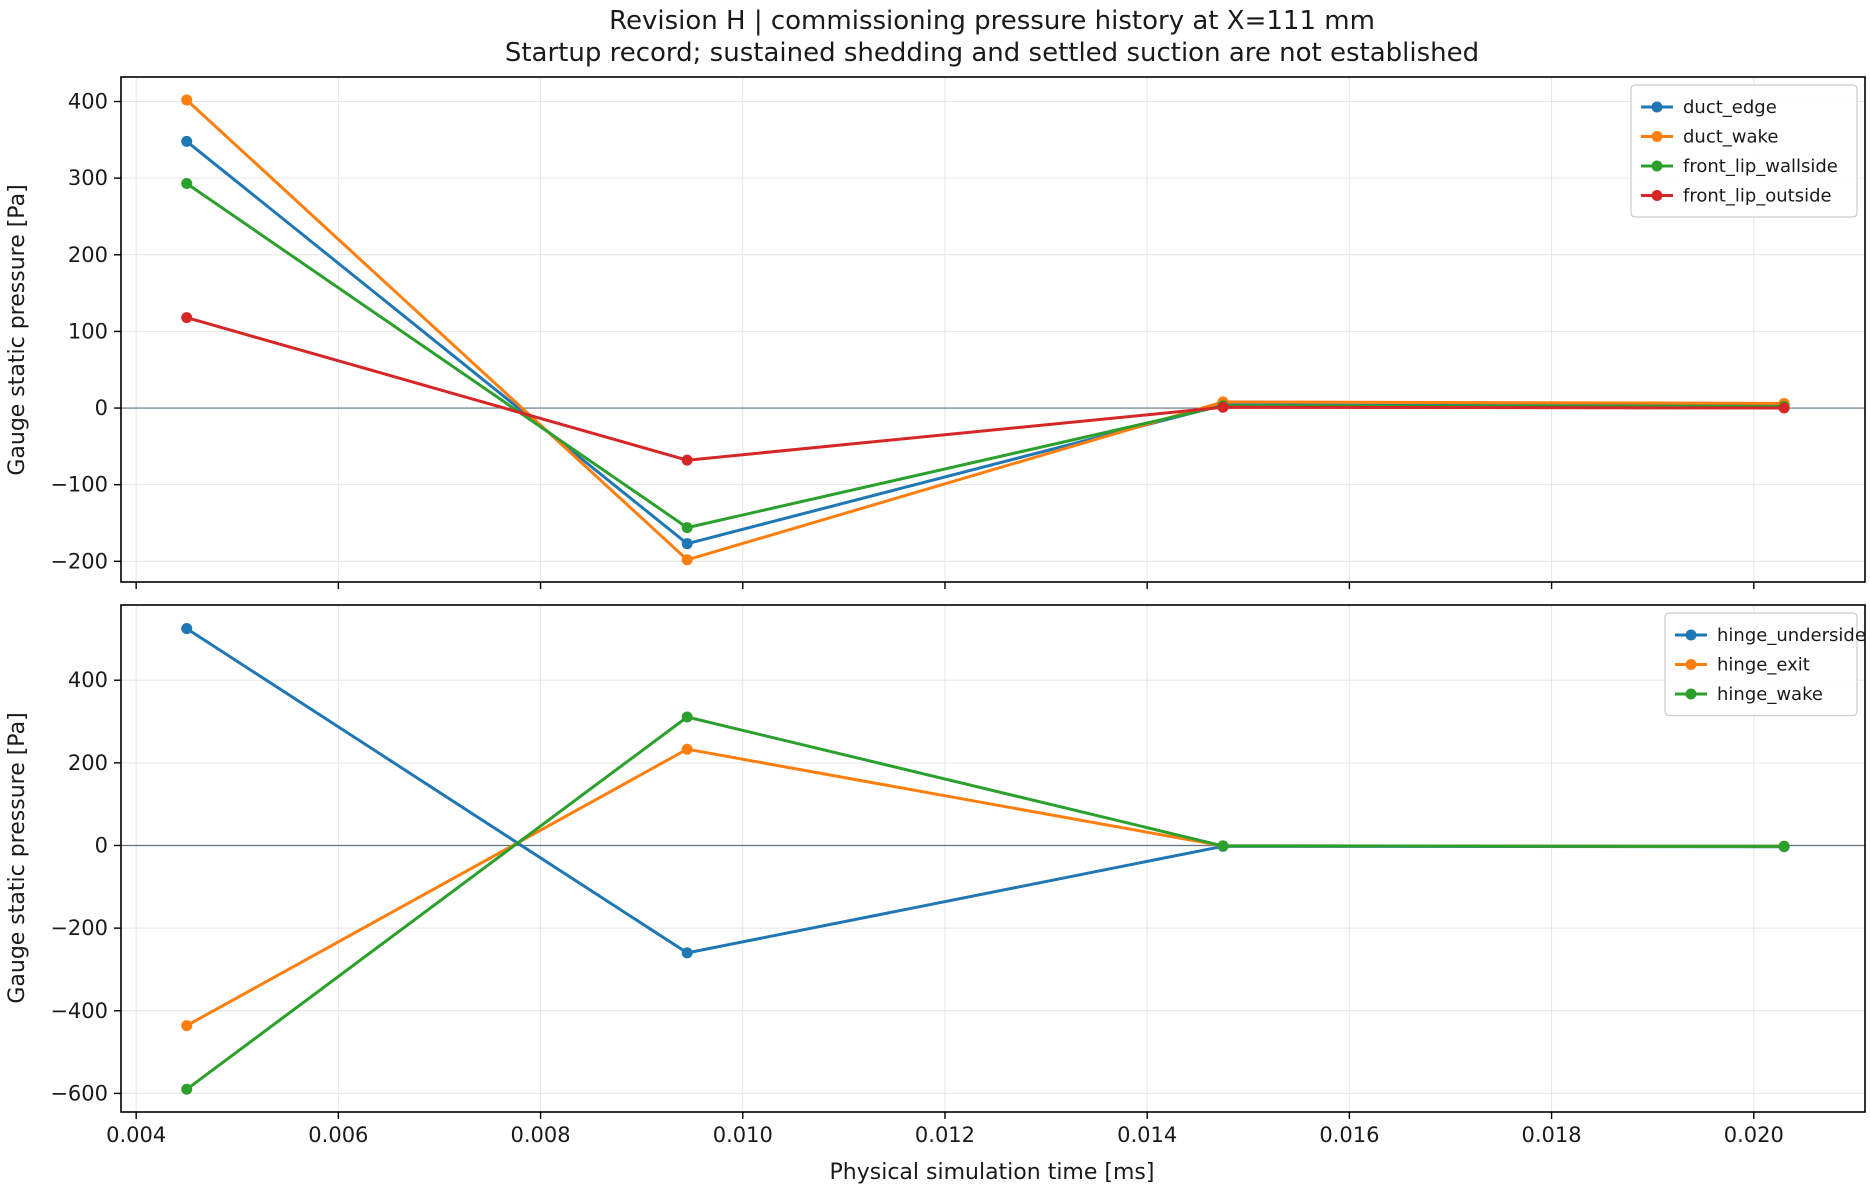 The image size is (1870, 1190). What do you see at coordinates (1770, 694) in the screenshot?
I see `legend-entry-hinge_wake: hinge_wake` at bounding box center [1770, 694].